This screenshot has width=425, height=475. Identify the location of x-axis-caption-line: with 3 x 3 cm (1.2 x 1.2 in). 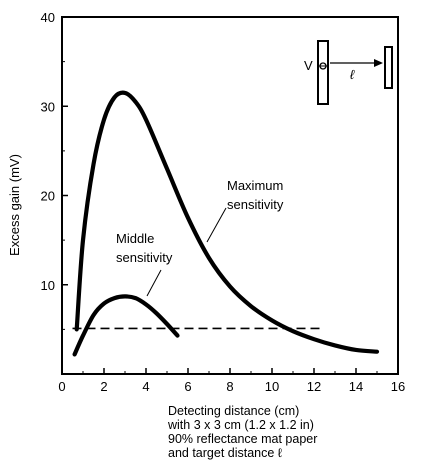
(241, 425).